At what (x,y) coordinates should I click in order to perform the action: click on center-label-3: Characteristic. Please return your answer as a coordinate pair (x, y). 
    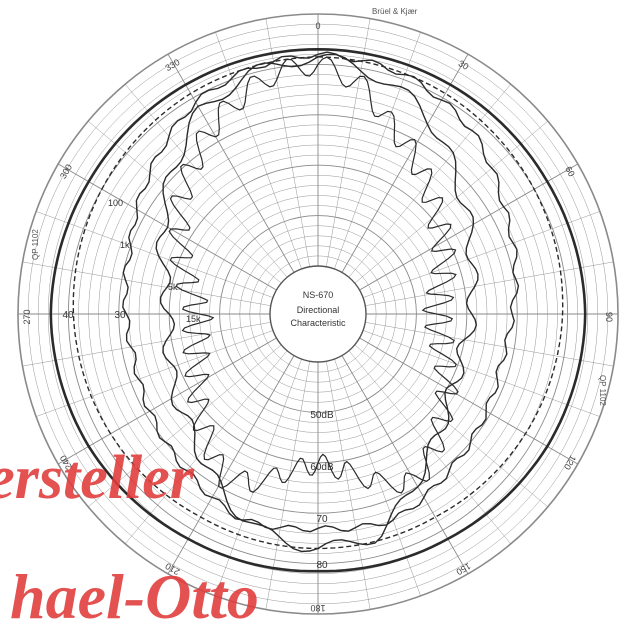
    Looking at the image, I should click on (318, 323).